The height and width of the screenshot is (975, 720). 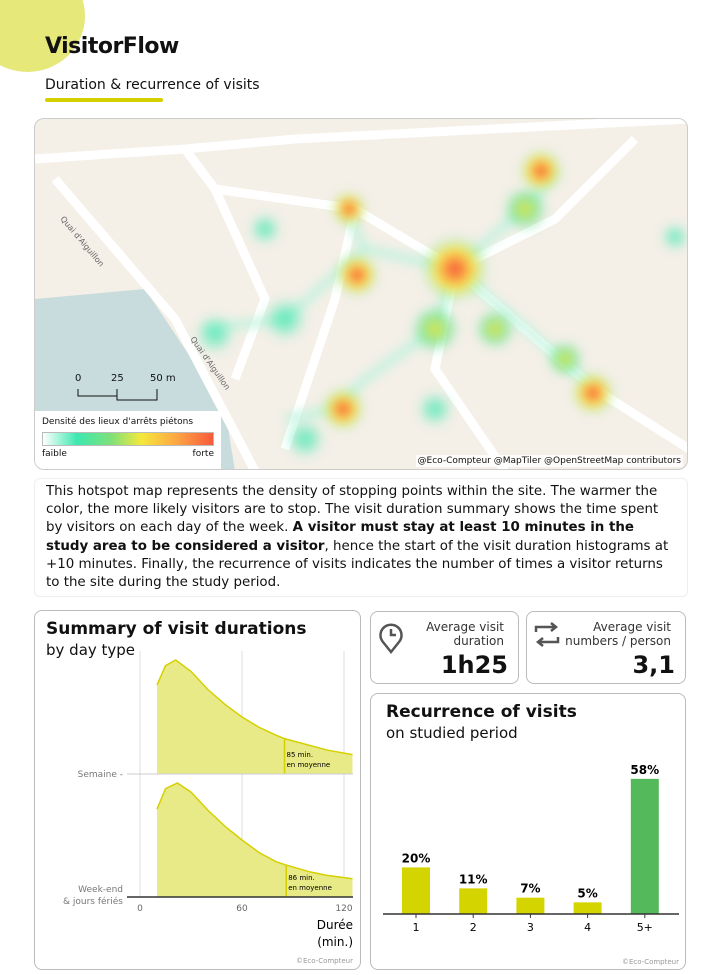 What do you see at coordinates (242, 909) in the screenshot?
I see `x-tick: 60` at bounding box center [242, 909].